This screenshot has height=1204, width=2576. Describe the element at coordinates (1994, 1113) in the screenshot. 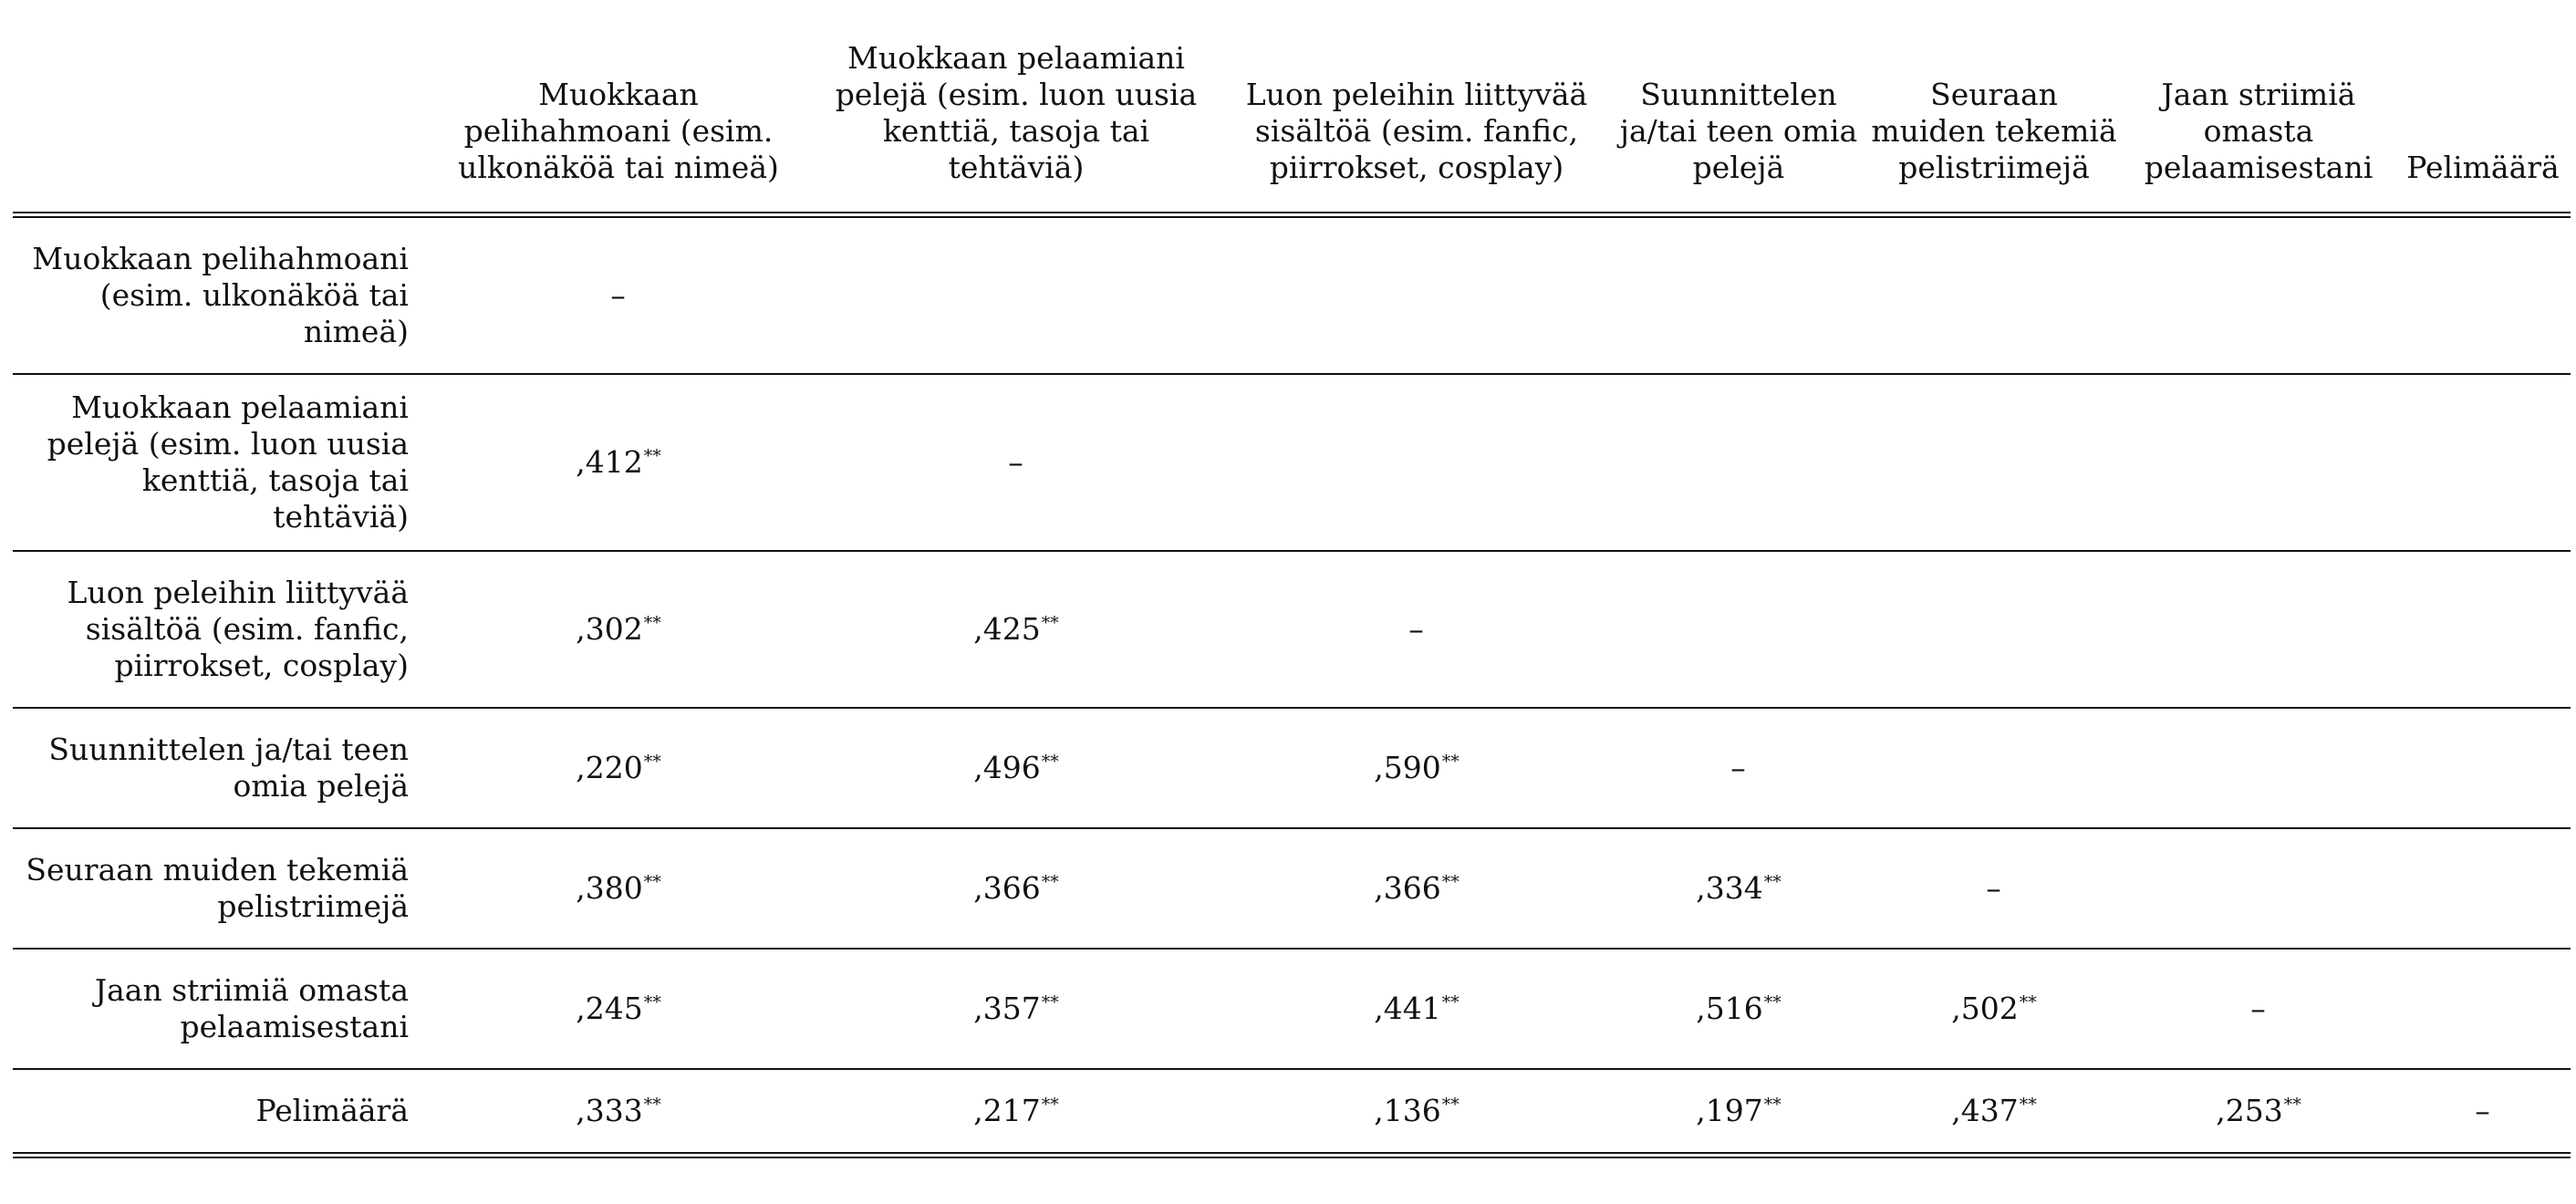

I see `table-cell: ,437**` at that location.